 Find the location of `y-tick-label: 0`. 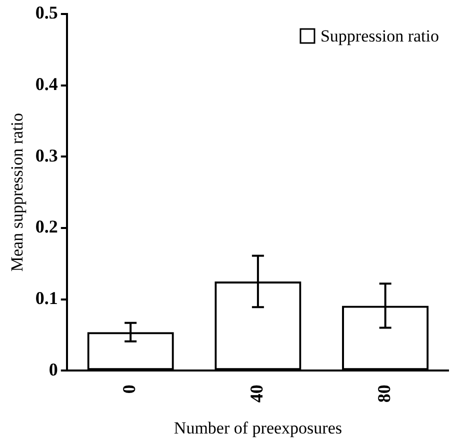

y-tick-label: 0 is located at coordinates (53, 369).